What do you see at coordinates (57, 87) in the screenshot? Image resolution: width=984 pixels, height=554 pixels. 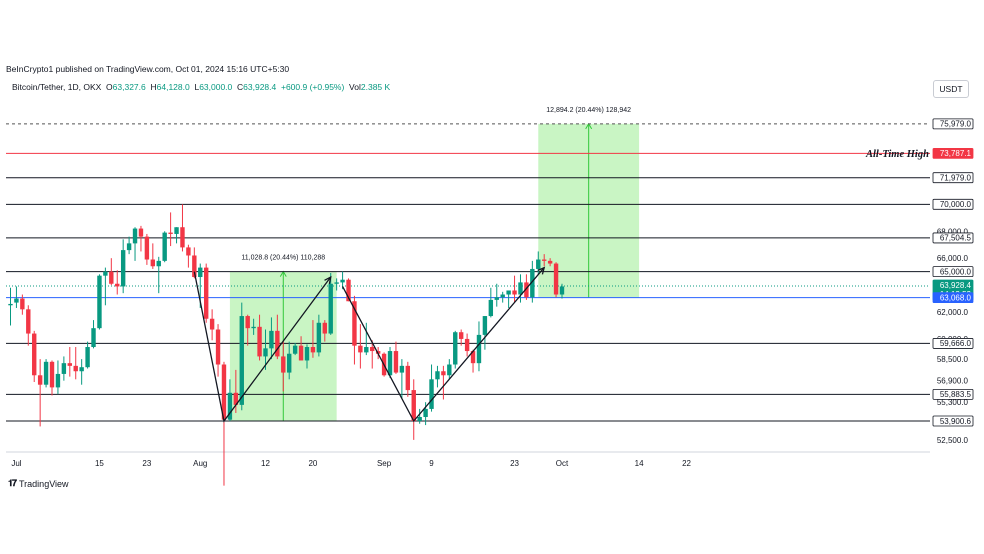 I see `symbol-name: Bitcoin/Tether, 1D, OKX` at bounding box center [57, 87].